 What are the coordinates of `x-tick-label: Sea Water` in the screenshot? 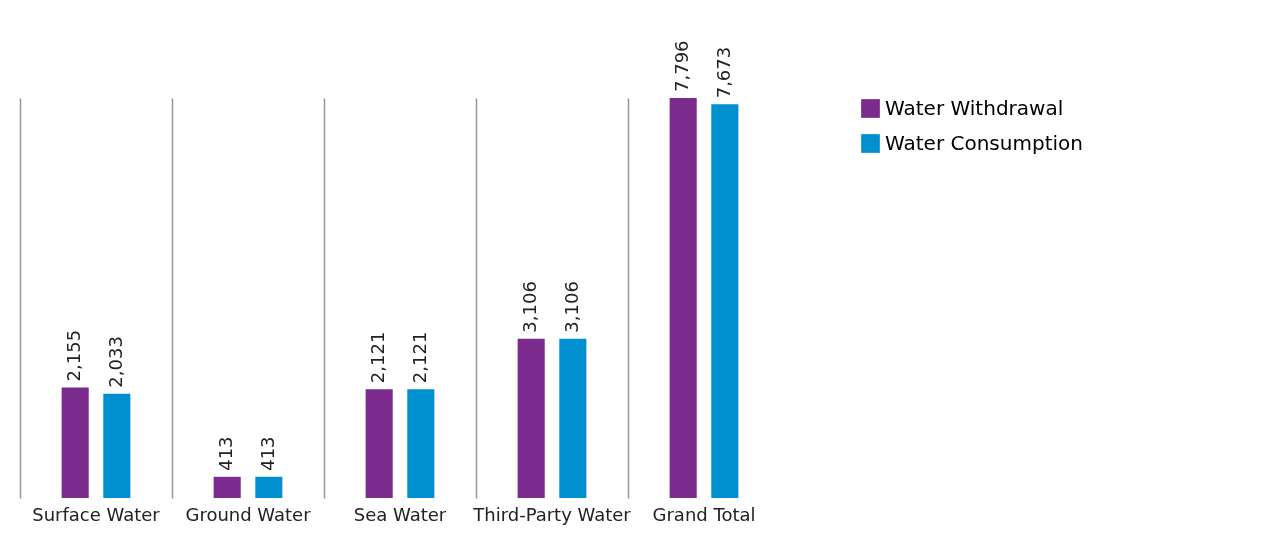 It's located at (400, 514).